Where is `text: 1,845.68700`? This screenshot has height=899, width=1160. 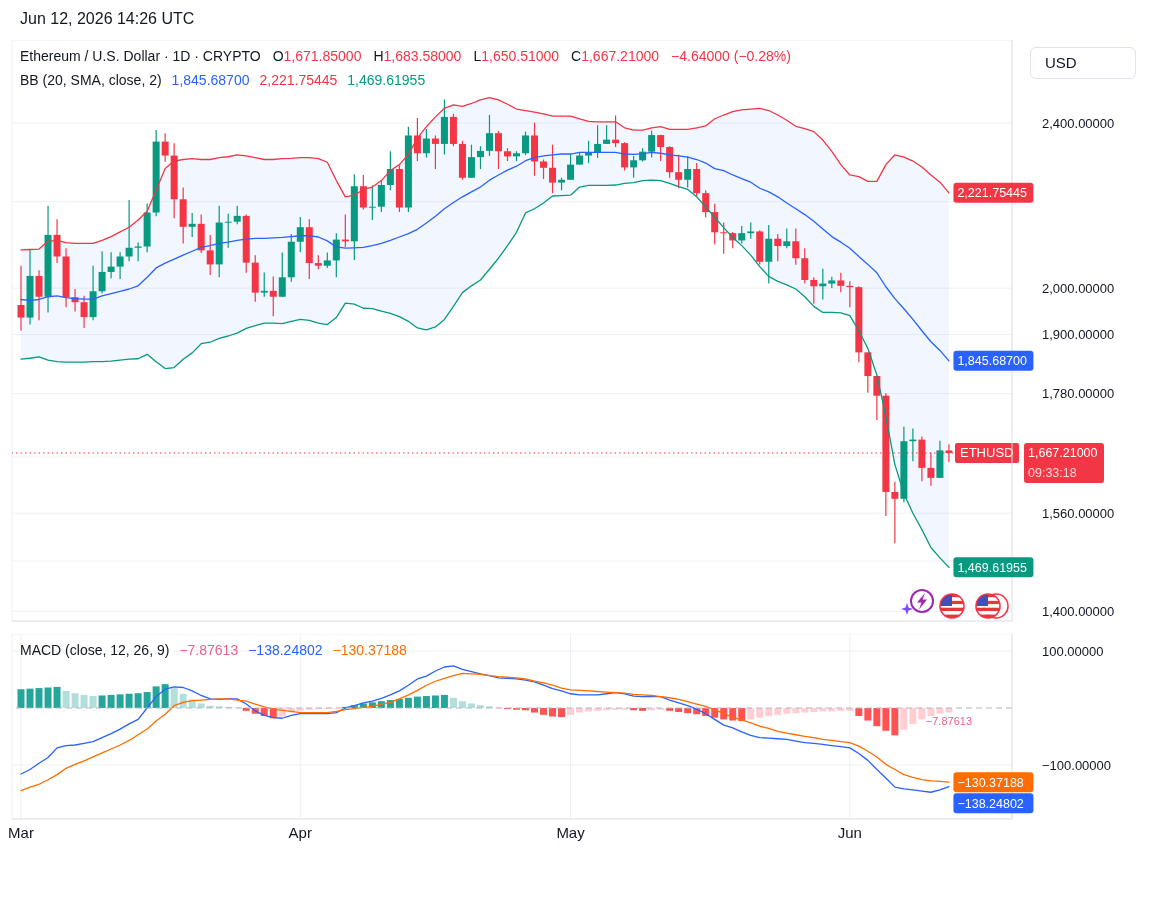 text: 1,845.68700 is located at coordinates (210, 80).